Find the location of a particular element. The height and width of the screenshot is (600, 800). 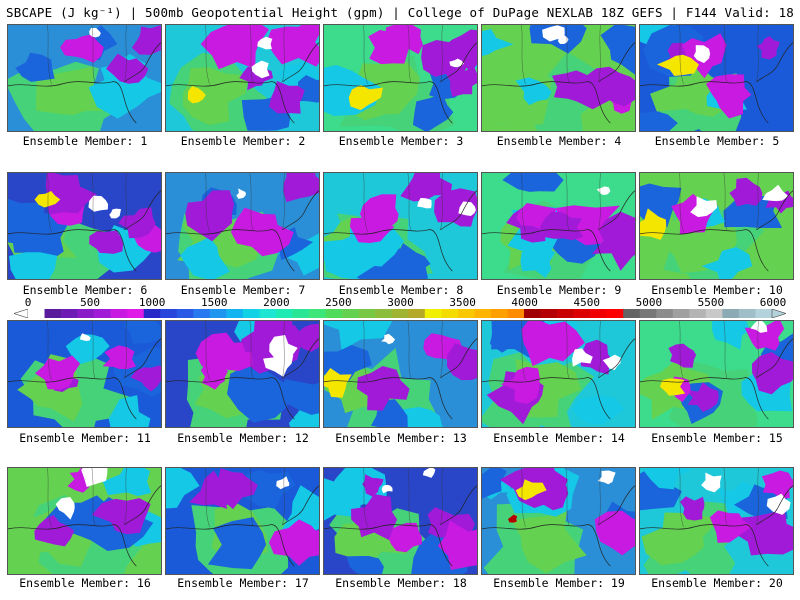

ensemble-member-label: Ensemble Member: 11 is located at coordinates (85, 438).